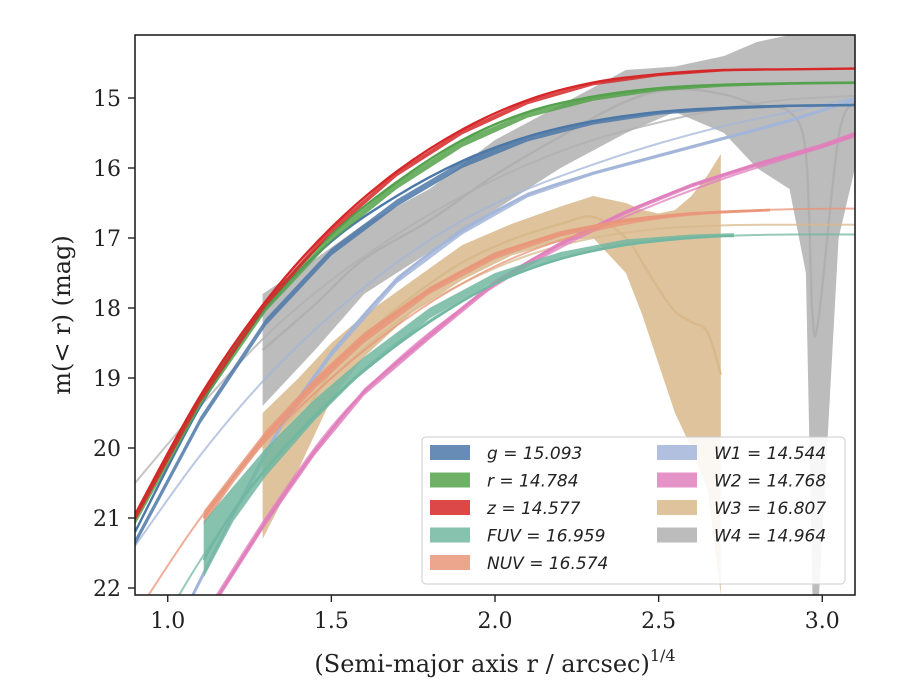  Describe the element at coordinates (533, 509) in the screenshot. I see `legend-label-z: z = 14.577` at that location.